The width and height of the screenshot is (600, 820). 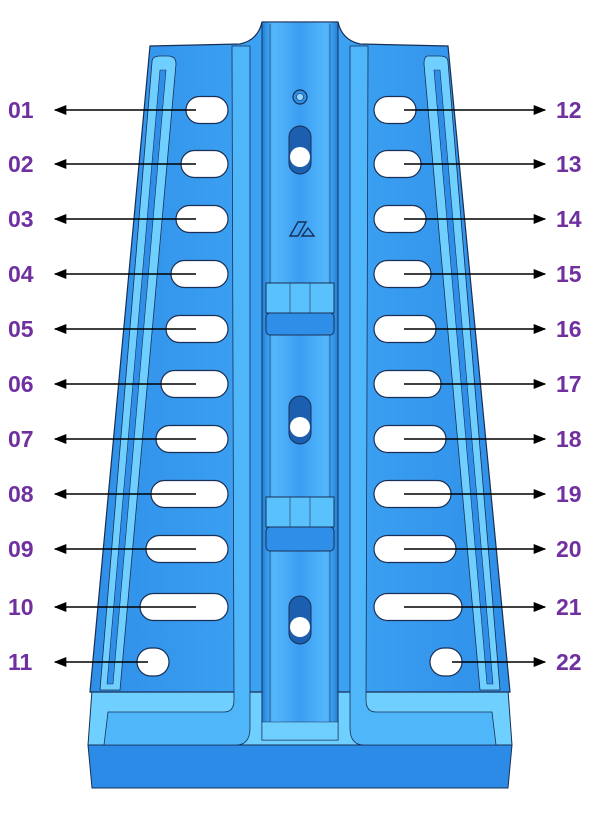 What do you see at coordinates (21, 219) in the screenshot?
I see `callout-label-03: 03` at bounding box center [21, 219].